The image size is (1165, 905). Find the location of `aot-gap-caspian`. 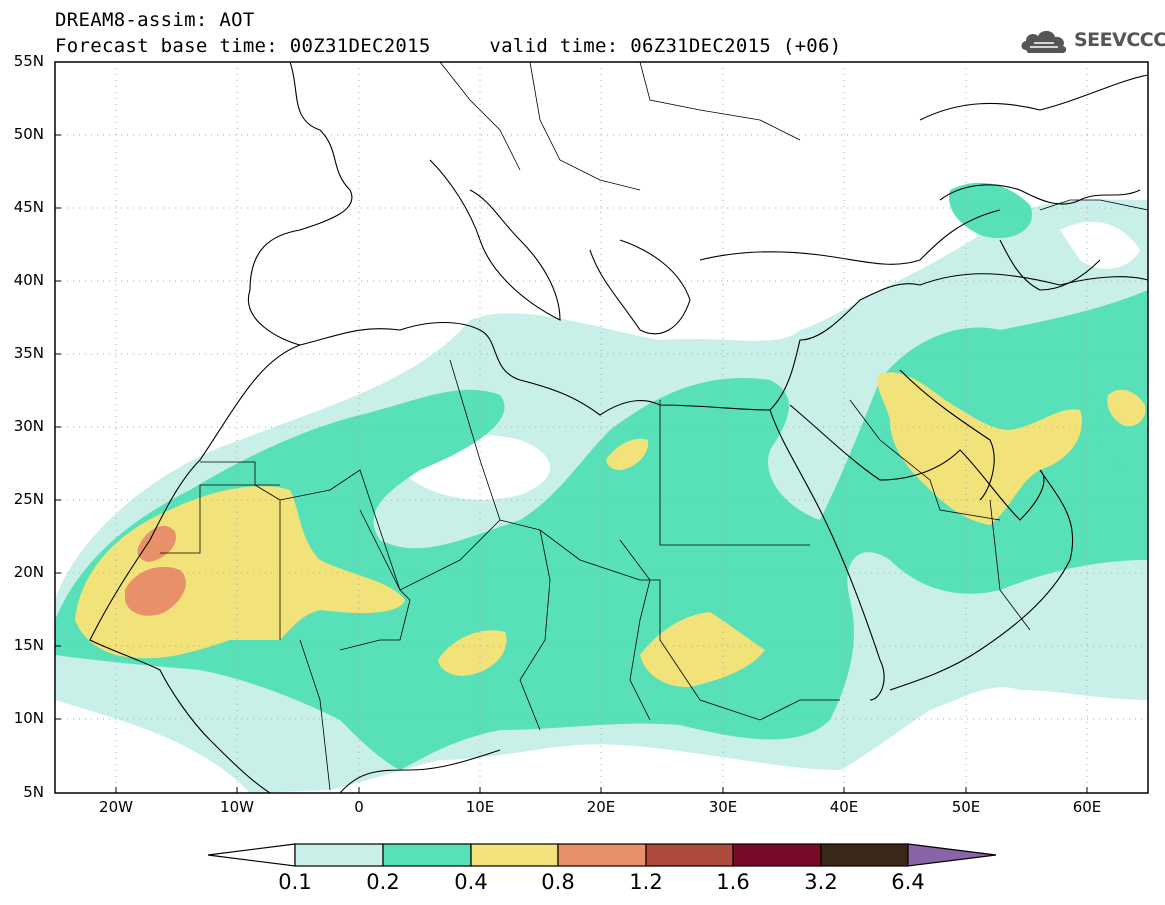

aot-gap-caspian is located at coordinates (1100, 245).